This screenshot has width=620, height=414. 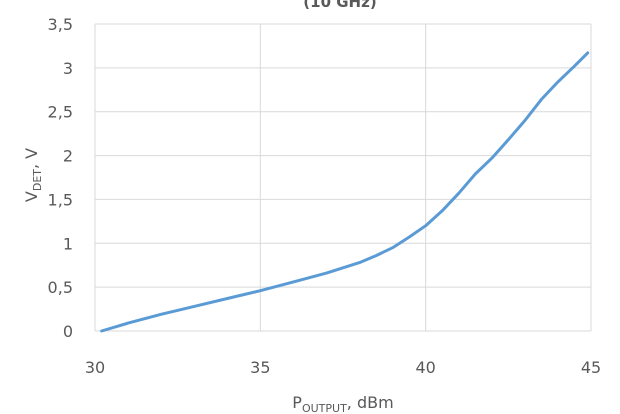 What do you see at coordinates (33, 175) in the screenshot?
I see `y-axis-label: VDET, V` at bounding box center [33, 175].